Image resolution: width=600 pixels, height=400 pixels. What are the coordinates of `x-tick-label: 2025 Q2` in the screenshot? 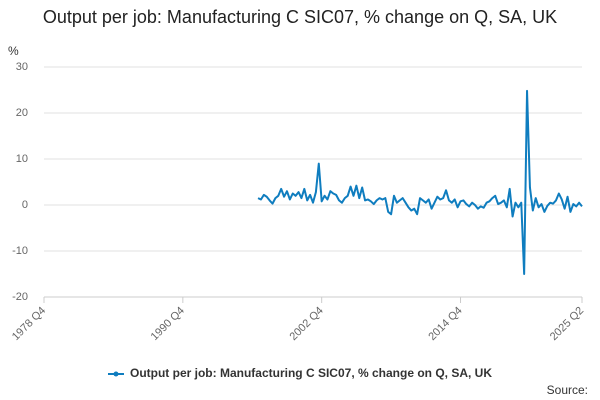 It's located at (567, 324).